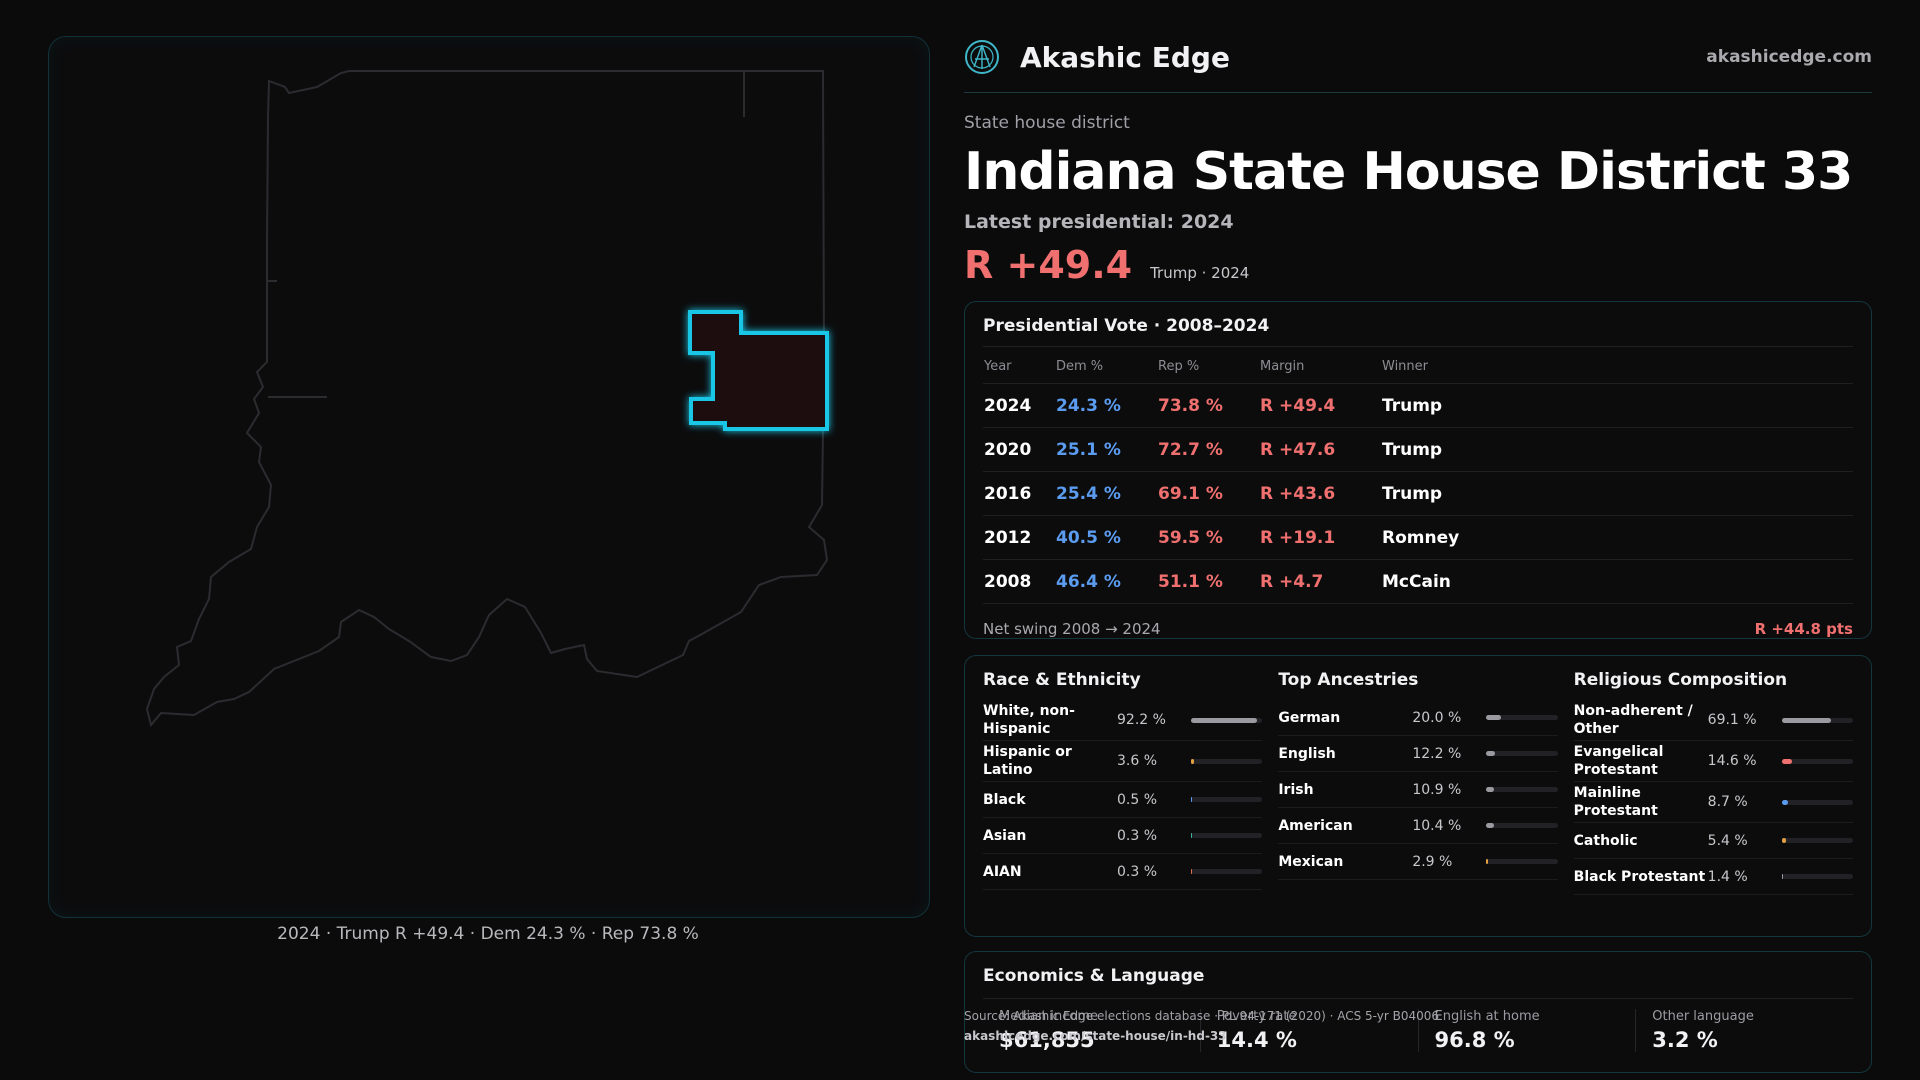 The width and height of the screenshot is (1920, 1080). What do you see at coordinates (1208, 366) in the screenshot?
I see `header-rep: Rep %` at bounding box center [1208, 366].